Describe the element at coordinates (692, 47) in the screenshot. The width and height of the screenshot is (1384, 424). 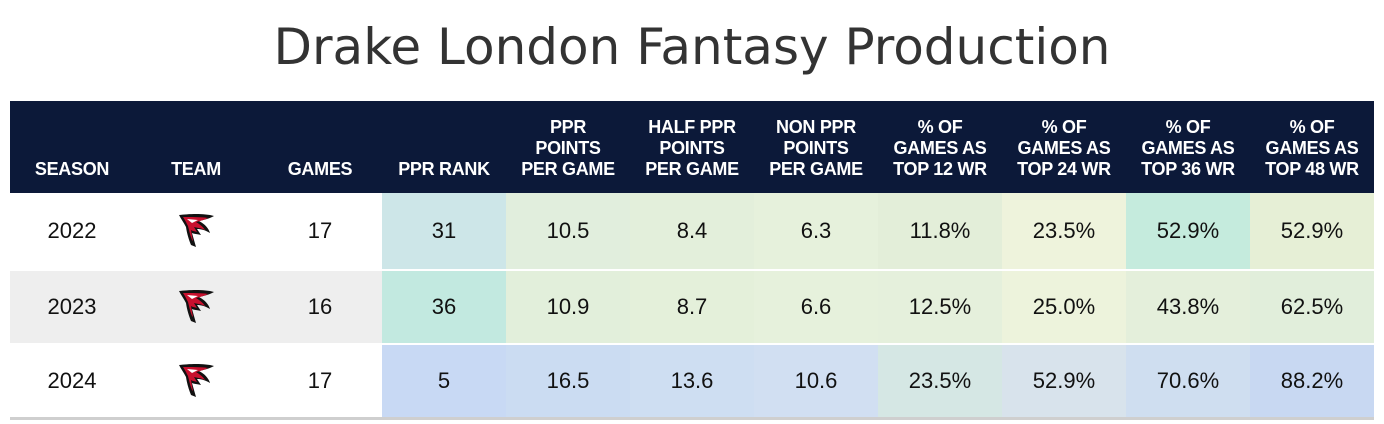
I see `chart-title: Drake London Fantasy Production` at that location.